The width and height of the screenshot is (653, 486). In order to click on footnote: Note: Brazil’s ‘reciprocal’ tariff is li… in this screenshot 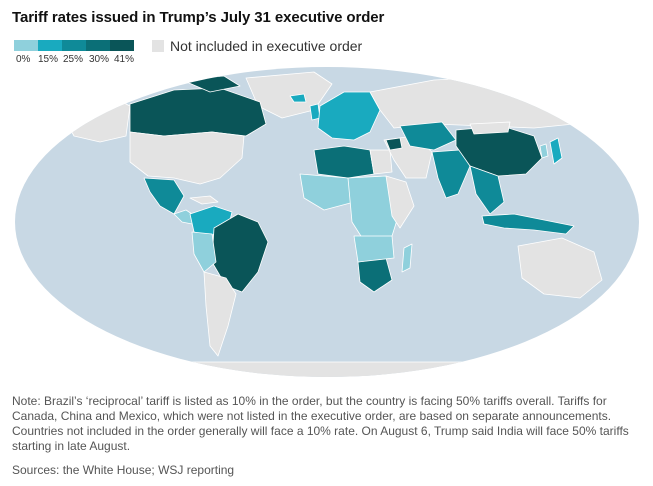, I will do `click(320, 423)`.